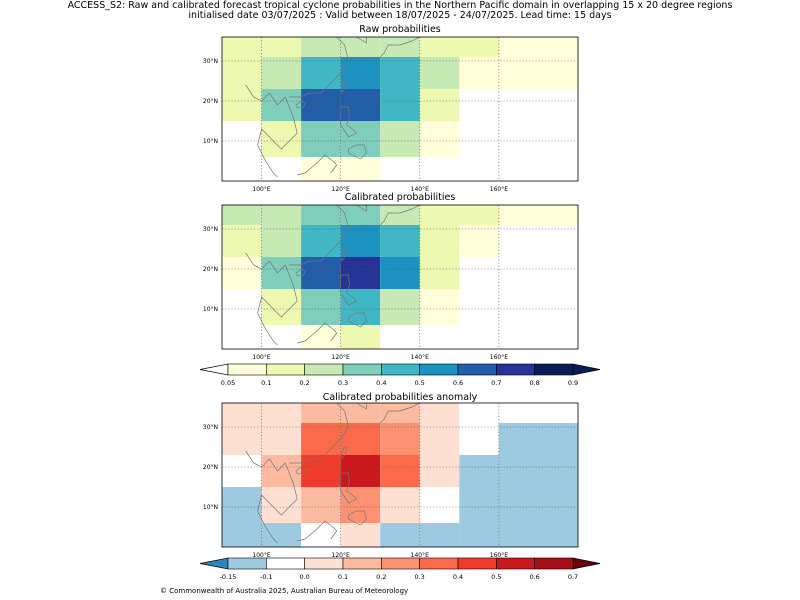  I want to click on colorbar-tick-label: 0.3, so click(343, 383).